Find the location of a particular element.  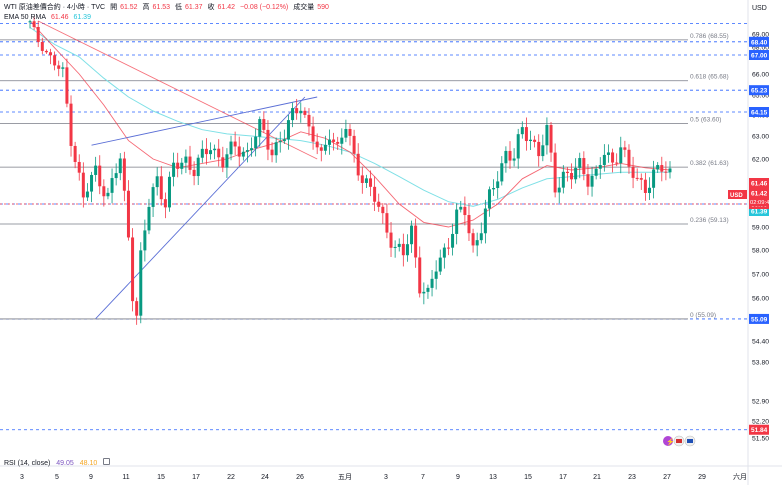

price-tag-label: 61.39 is located at coordinates (759, 212).